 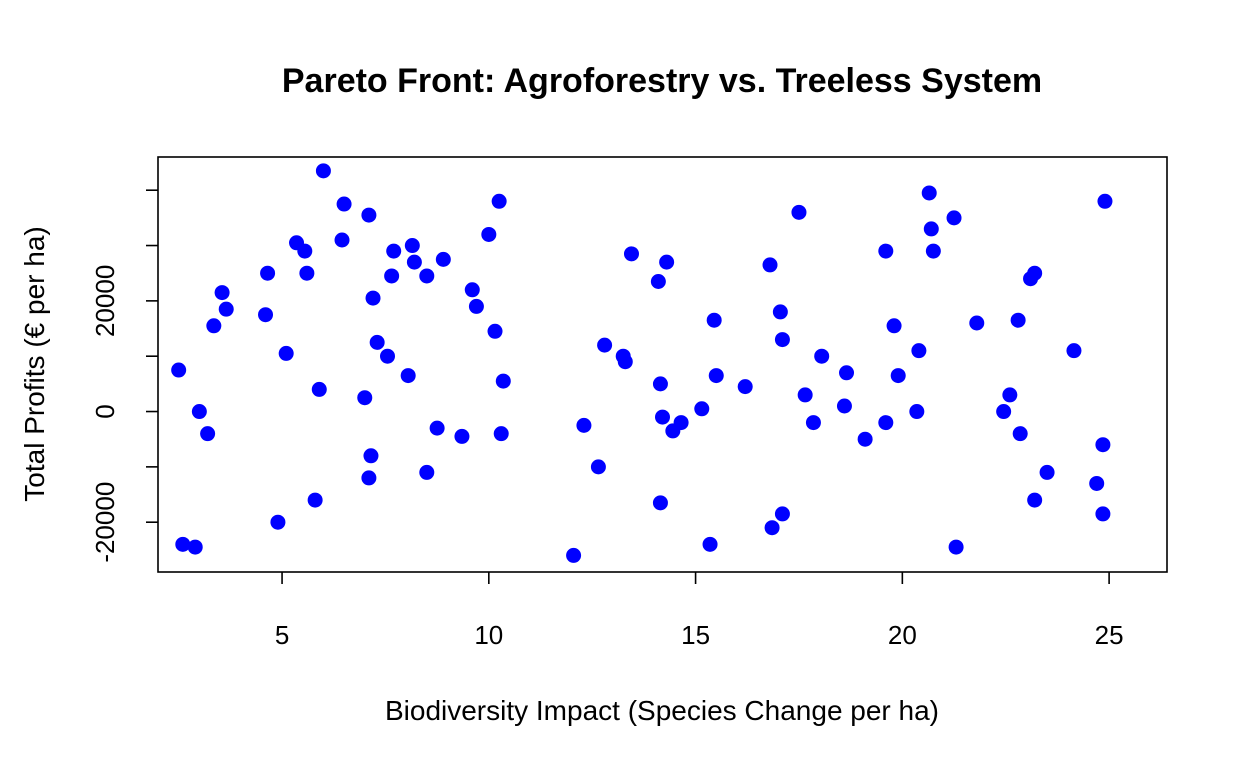 What do you see at coordinates (695, 635) in the screenshot?
I see `x-tick-label: 15` at bounding box center [695, 635].